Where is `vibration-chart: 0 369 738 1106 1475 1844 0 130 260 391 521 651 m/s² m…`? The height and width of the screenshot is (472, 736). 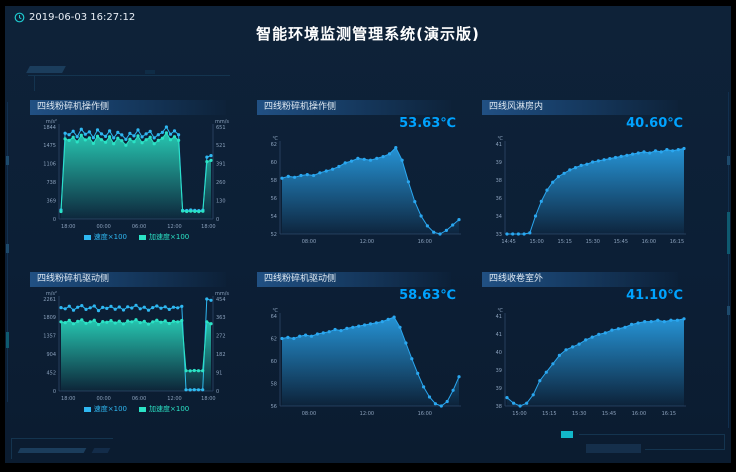 vibration-chart: 0 369 738 1106 1475 1844 0 130 260 391 521 651 m/s² m… is located at coordinates (136, 174).